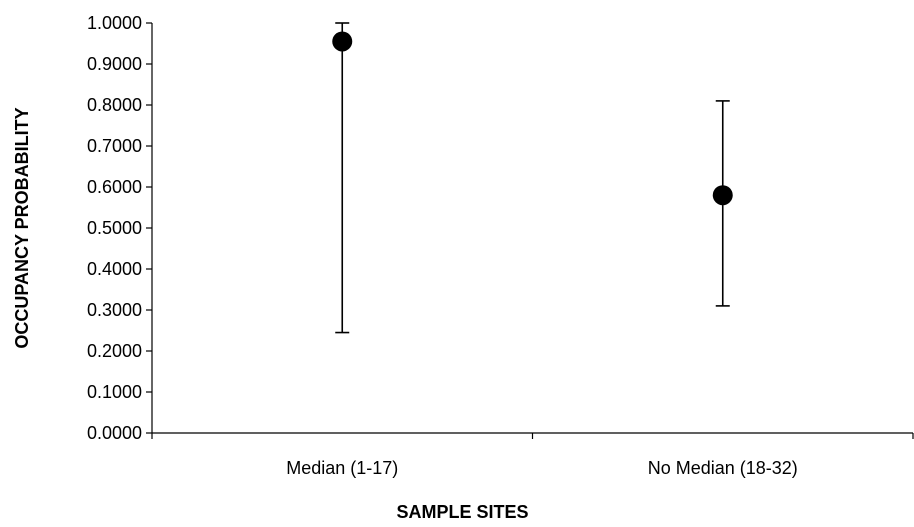 Image resolution: width=914 pixels, height=527 pixels. What do you see at coordinates (114, 105) in the screenshot?
I see `y-tick-label: 0.8000` at bounding box center [114, 105].